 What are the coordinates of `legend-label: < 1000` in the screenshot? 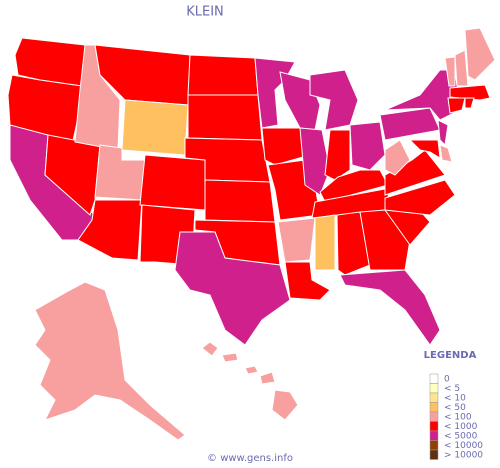 It's located at (461, 427).